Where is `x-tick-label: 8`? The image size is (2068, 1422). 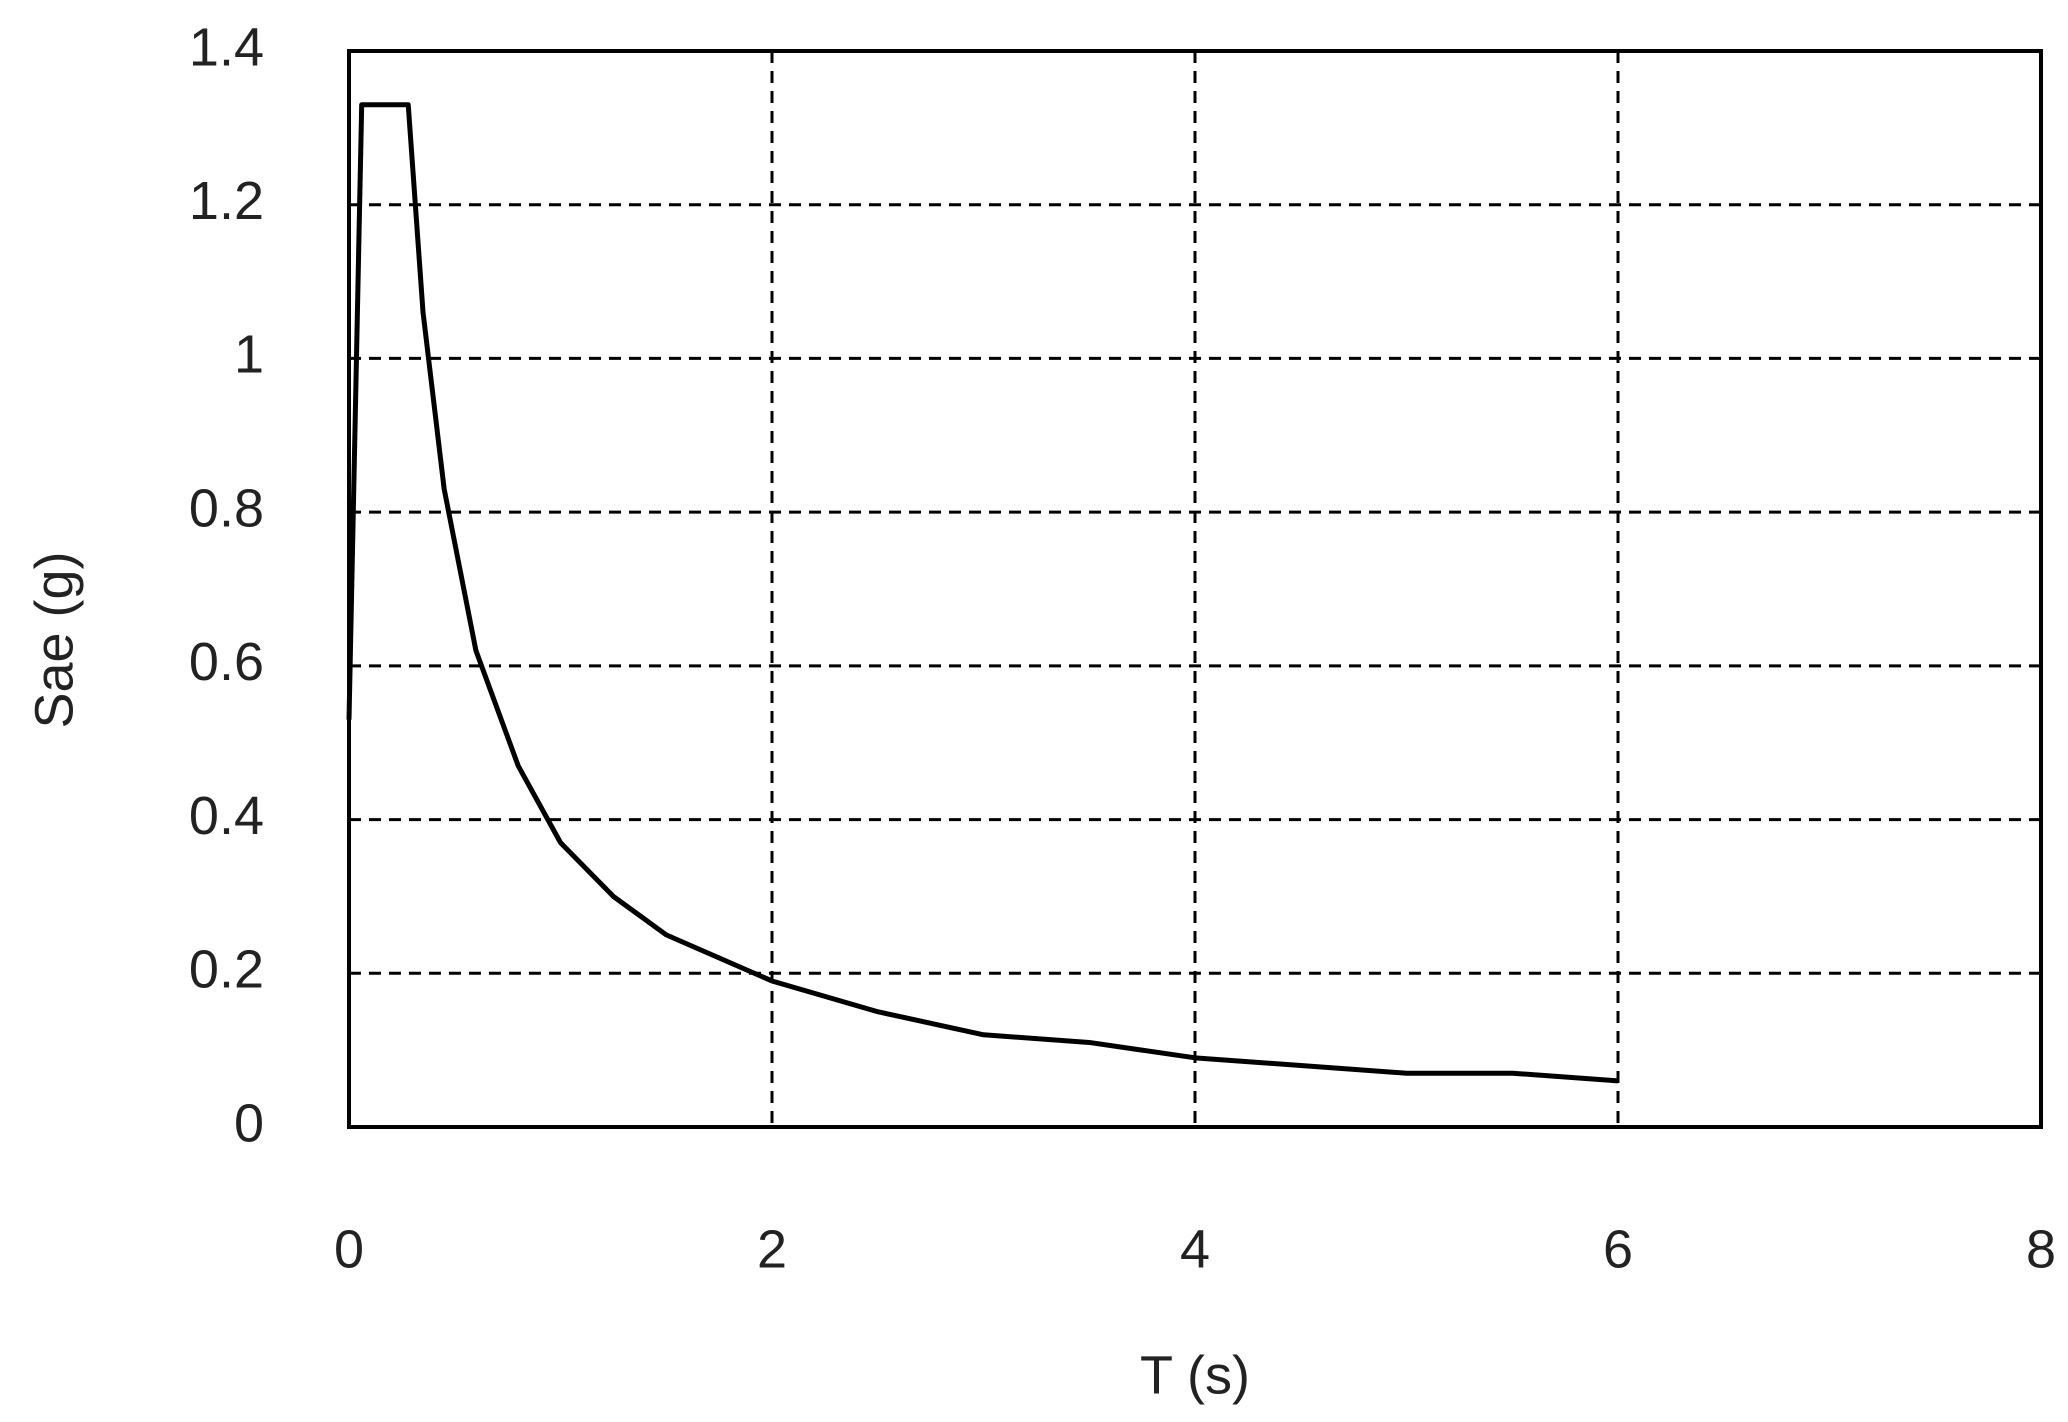
x-tick-label: 8 is located at coordinates (2041, 1249).